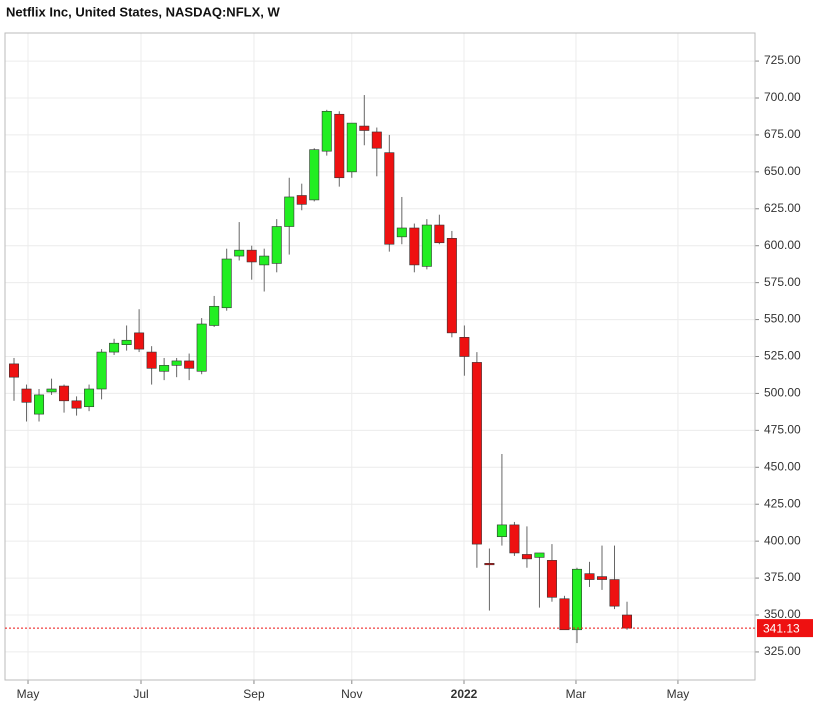 Image resolution: width=816 pixels, height=705 pixels. Describe the element at coordinates (782, 614) in the screenshot. I see `y-tick-label: 350.00` at that location.